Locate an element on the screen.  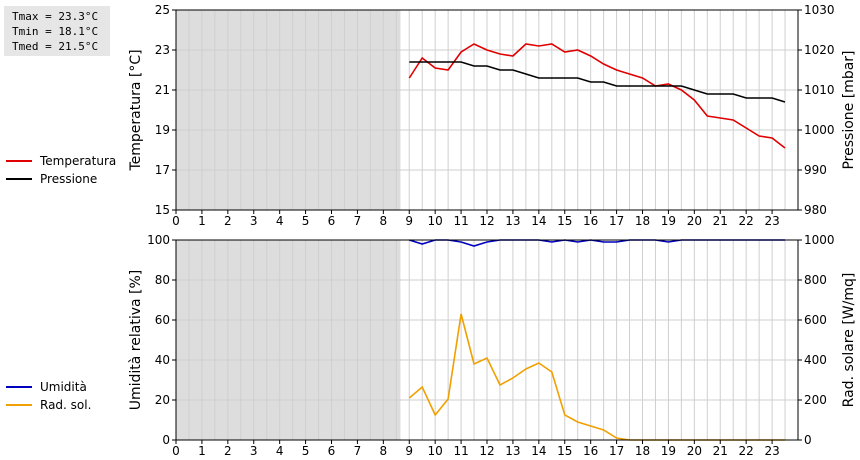
top-x-tick-label: 3 is located at coordinates (254, 221).